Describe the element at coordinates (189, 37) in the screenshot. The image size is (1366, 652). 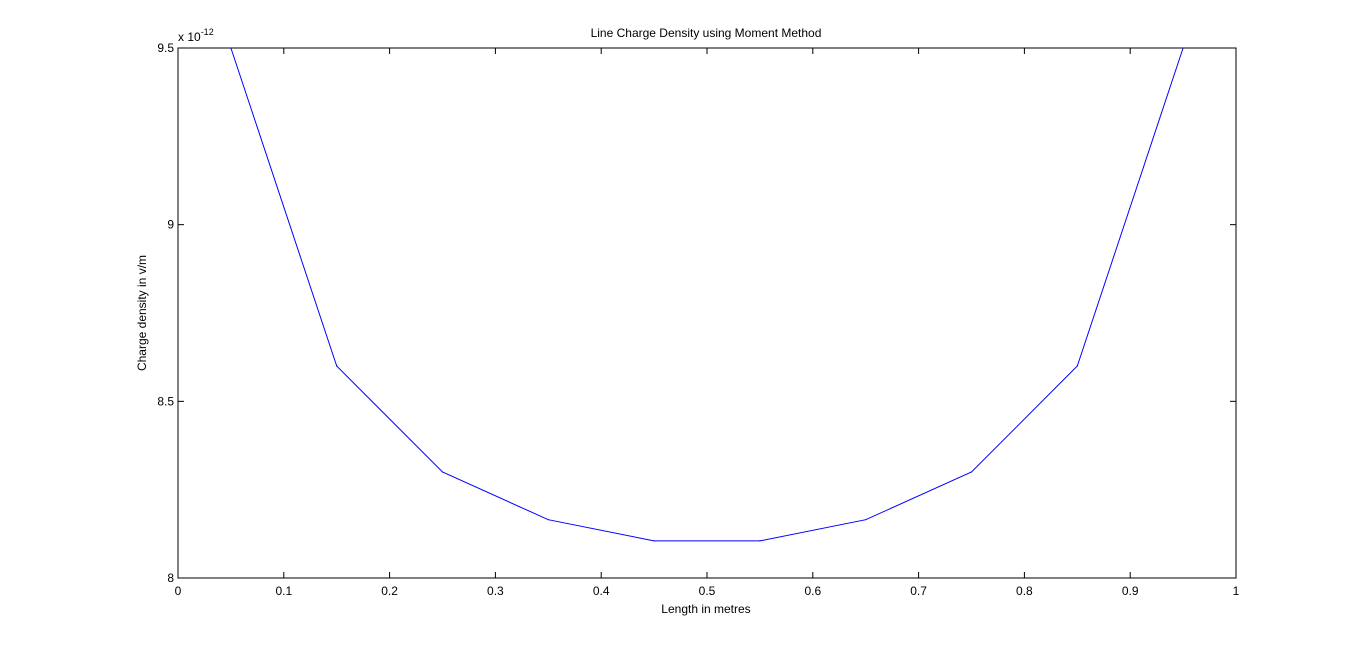
I see `y-exponent-base: x 10` at that location.